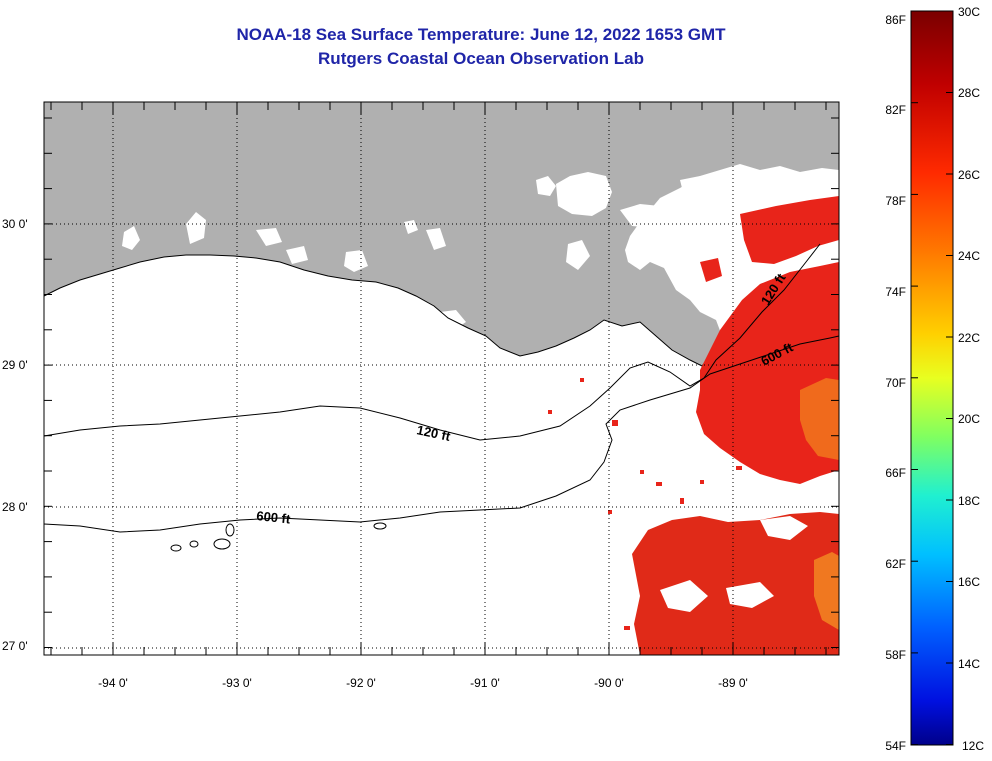  Describe the element at coordinates (969, 582) in the screenshot. I see `colorbar-c-label: 16C` at that location.